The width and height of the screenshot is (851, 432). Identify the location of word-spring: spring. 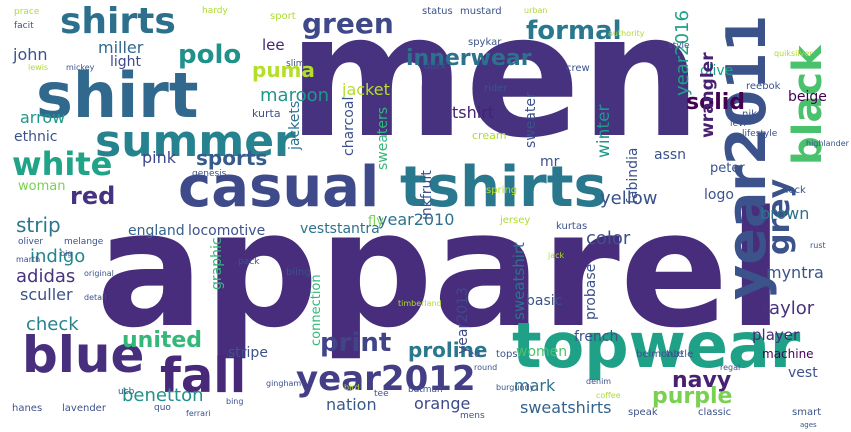
(502, 190).